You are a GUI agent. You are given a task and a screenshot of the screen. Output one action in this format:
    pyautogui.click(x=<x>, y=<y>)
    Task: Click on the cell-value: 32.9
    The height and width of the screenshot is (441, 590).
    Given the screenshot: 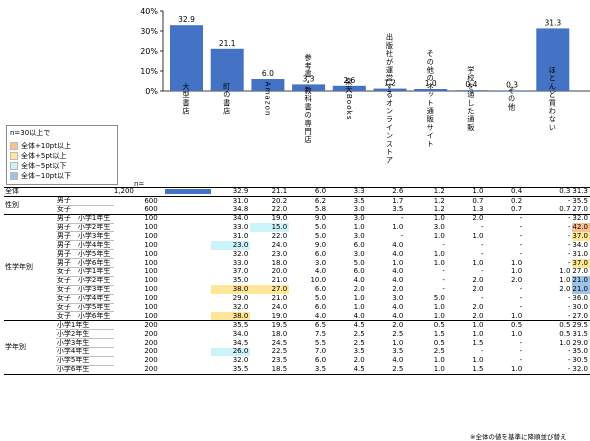 What is the action you would take?
    pyautogui.click(x=231, y=192)
    